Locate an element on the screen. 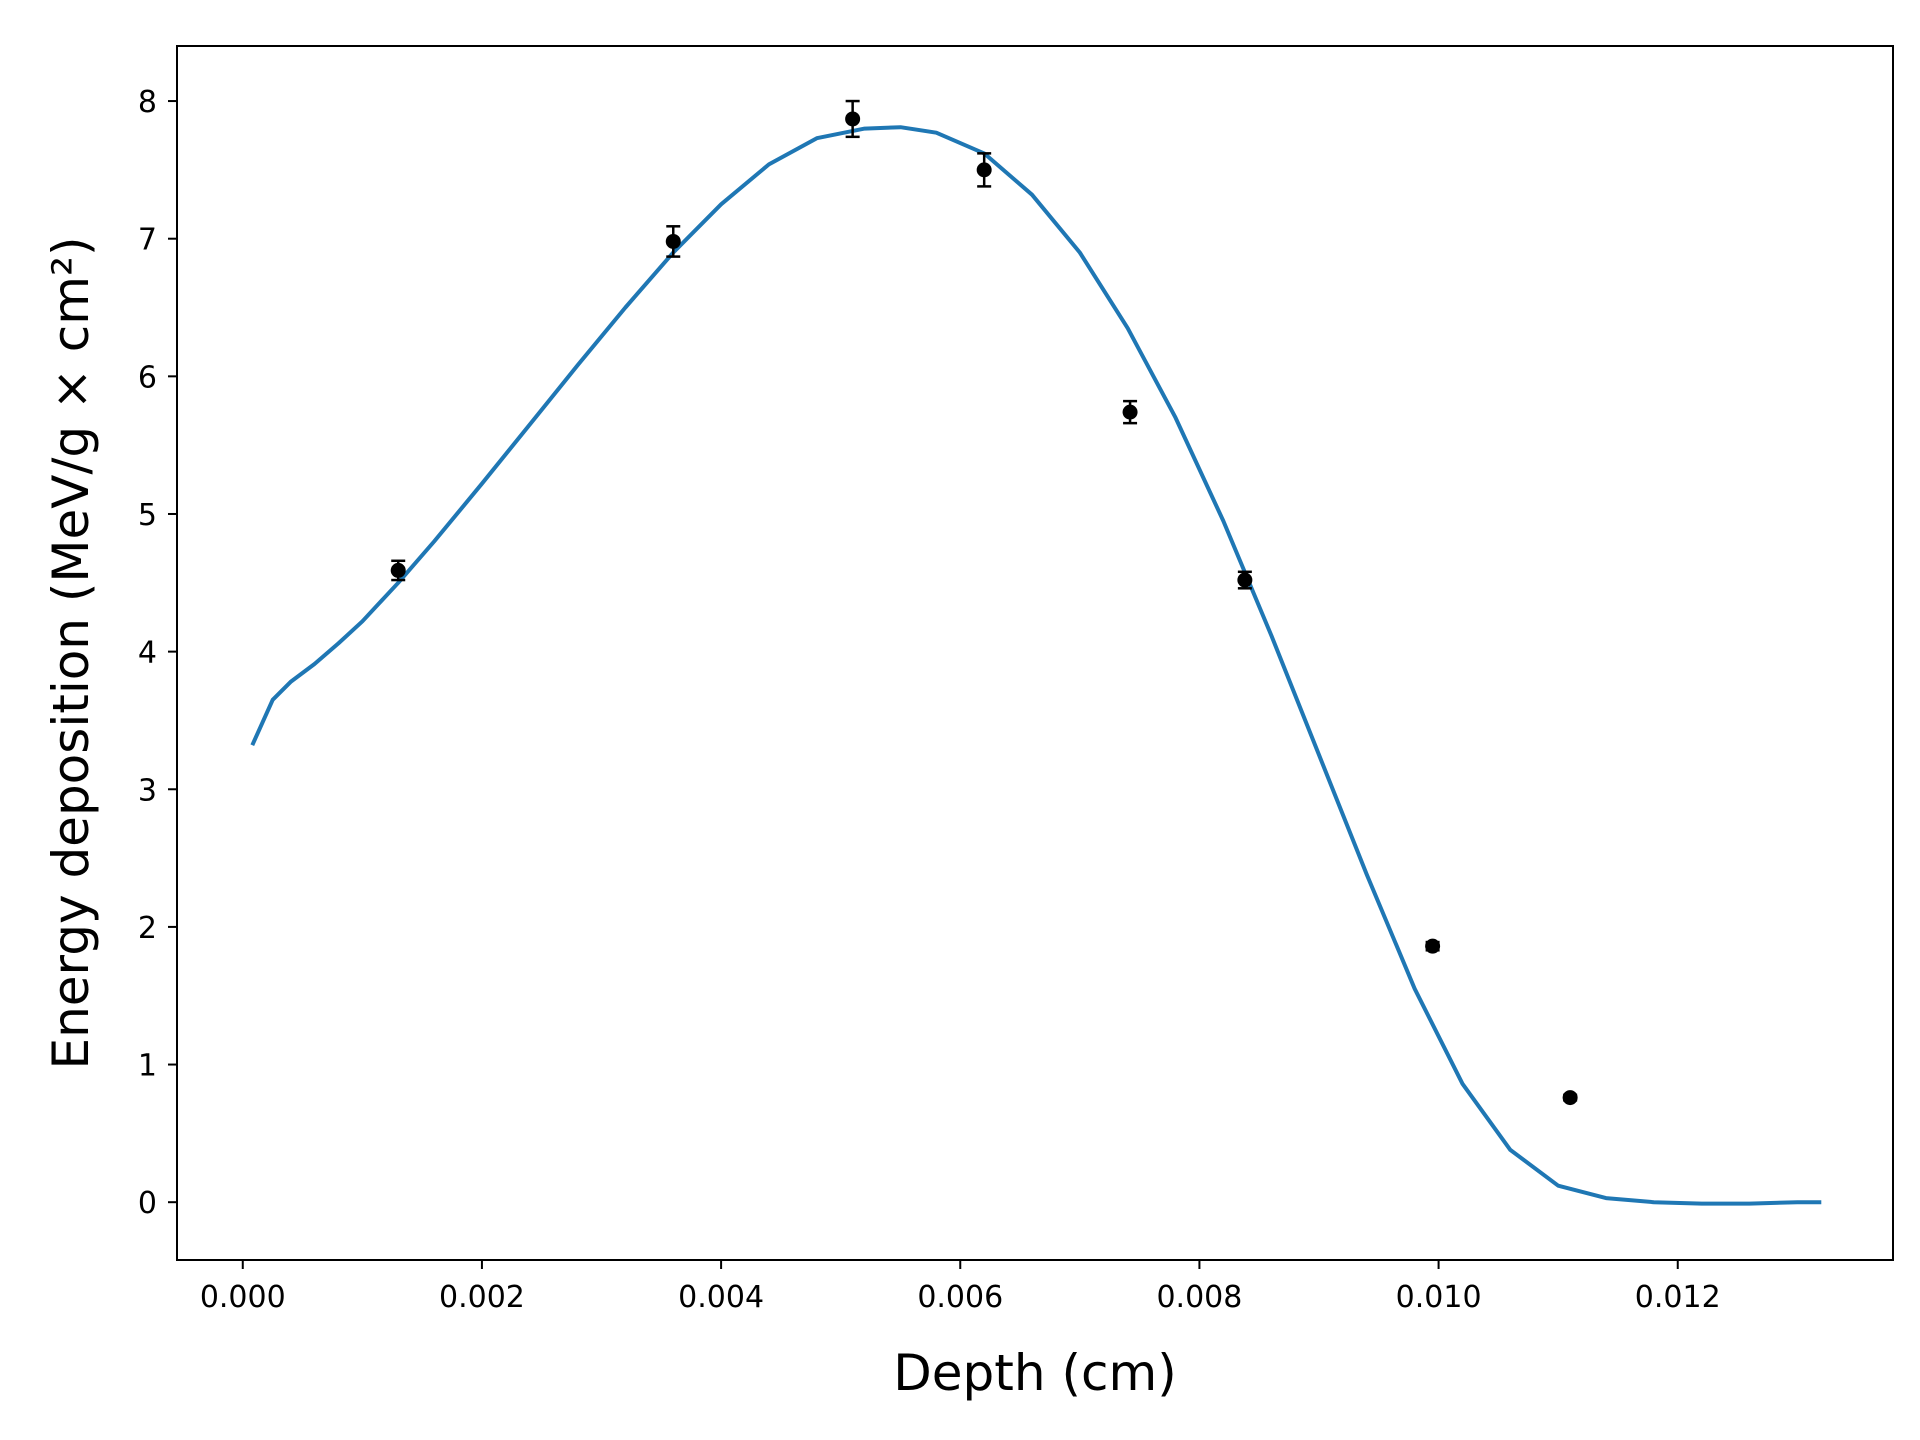 The width and height of the screenshot is (1920, 1440). x-tick-label: 0.008 is located at coordinates (1199, 1297).